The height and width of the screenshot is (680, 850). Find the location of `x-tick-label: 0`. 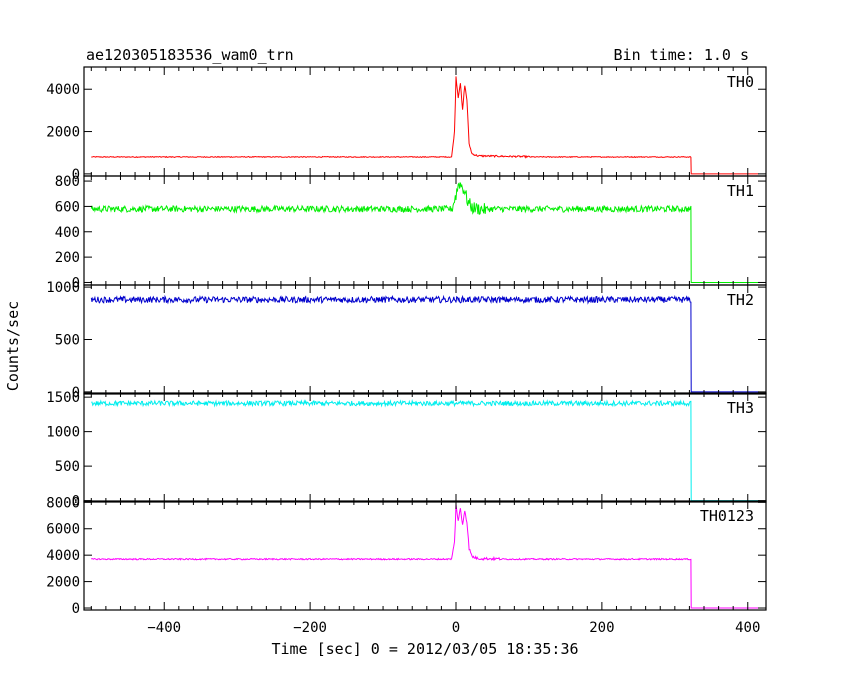

x-tick-label: 0 is located at coordinates (456, 628).